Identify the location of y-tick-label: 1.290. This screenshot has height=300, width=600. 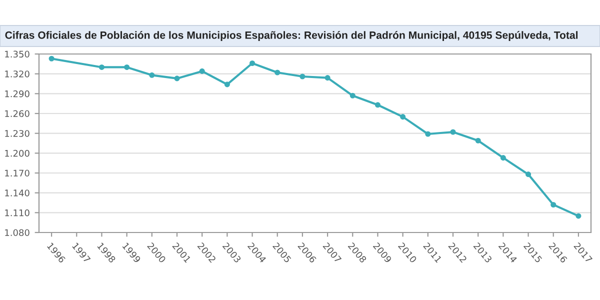
(17, 94).